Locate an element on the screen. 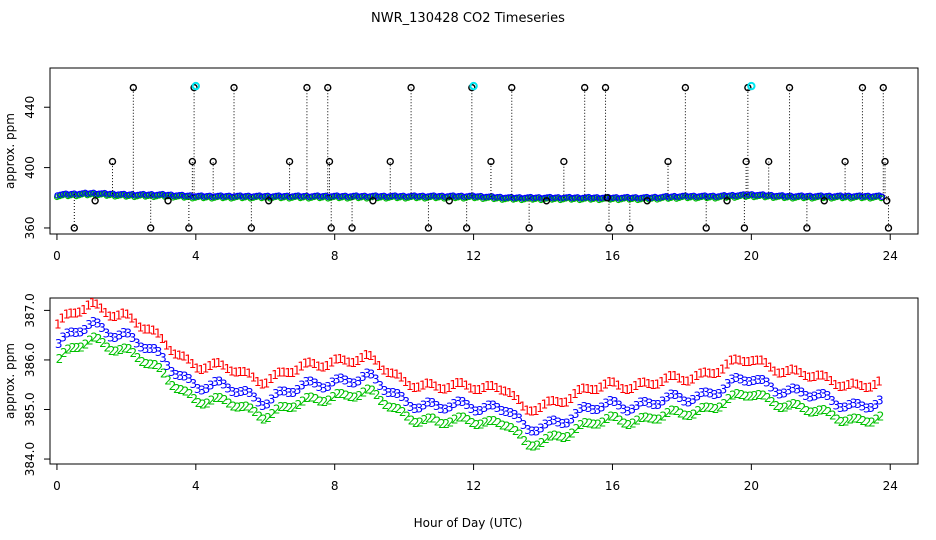  series1-point is located at coordinates (882, 196).